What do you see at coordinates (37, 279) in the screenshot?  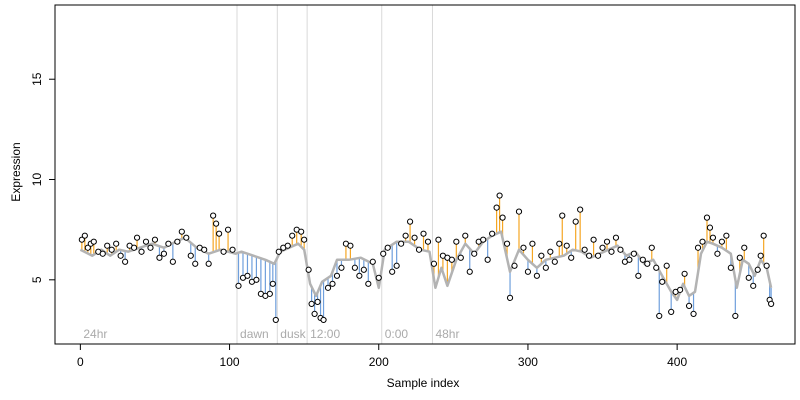 I see `y-tick-label: 5` at bounding box center [37, 279].